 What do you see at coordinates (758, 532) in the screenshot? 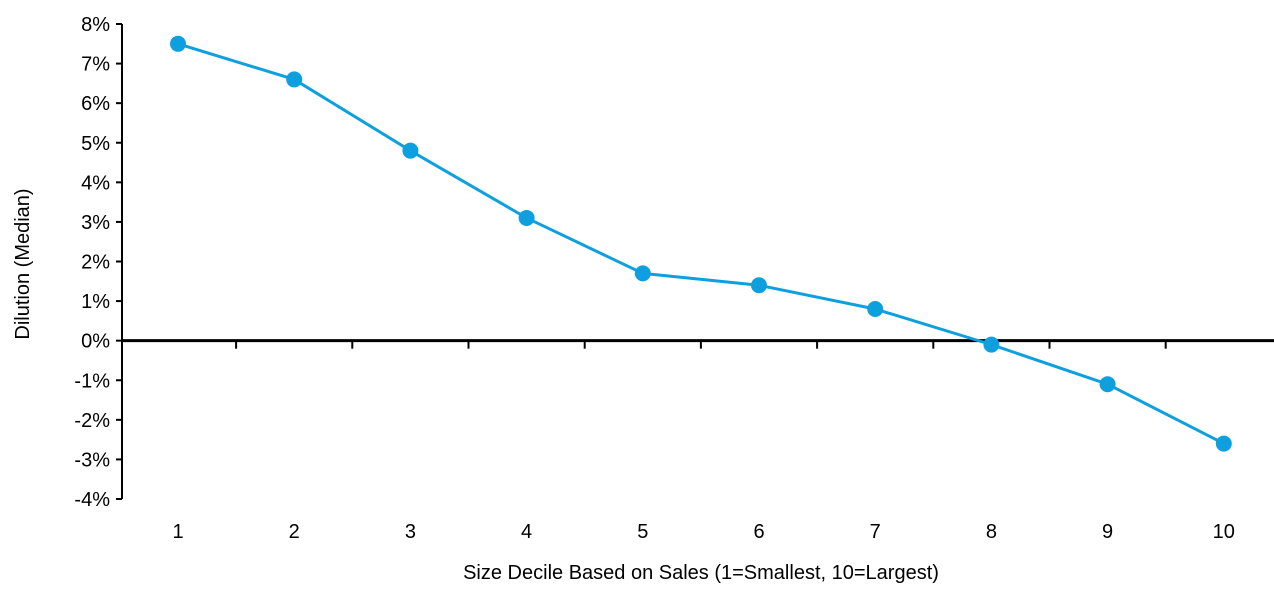
I see `x-tick-label: 6` at bounding box center [758, 532].